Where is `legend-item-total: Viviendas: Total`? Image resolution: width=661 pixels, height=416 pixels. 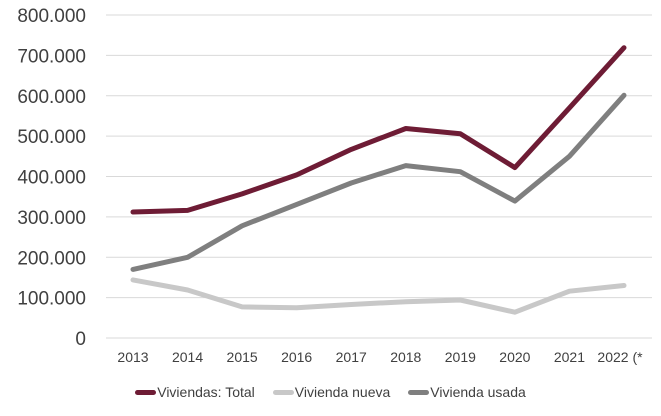 legend-item-total: Viviendas: Total is located at coordinates (195, 392).